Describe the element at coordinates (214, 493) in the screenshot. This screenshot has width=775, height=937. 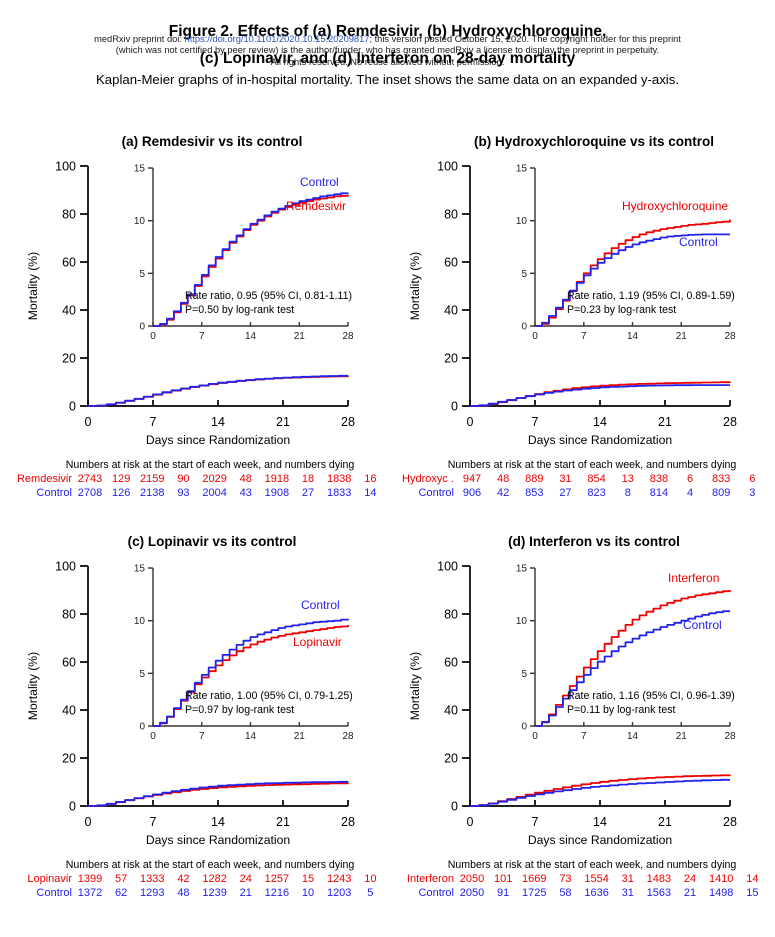
I see `risk-value: 2004` at that location.